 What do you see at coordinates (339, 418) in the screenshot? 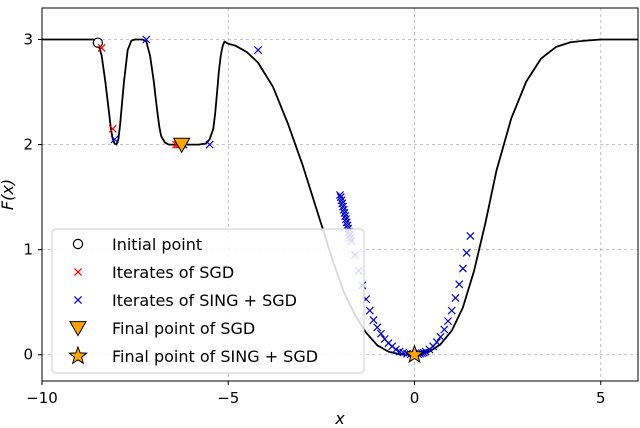
I see `x-axis-label: x` at bounding box center [339, 418].